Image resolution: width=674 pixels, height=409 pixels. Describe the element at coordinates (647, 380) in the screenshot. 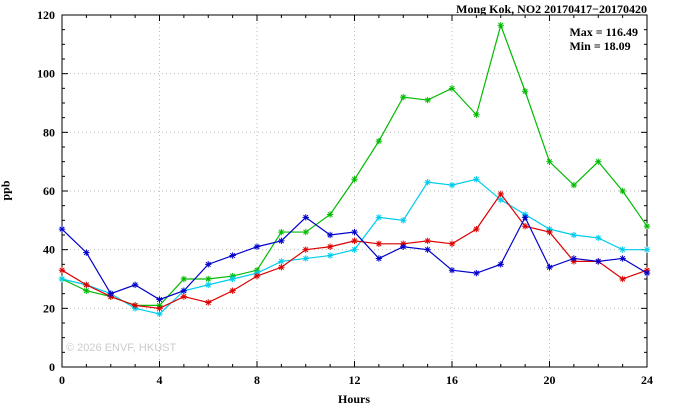

I see `svg-text: 24` at that location.